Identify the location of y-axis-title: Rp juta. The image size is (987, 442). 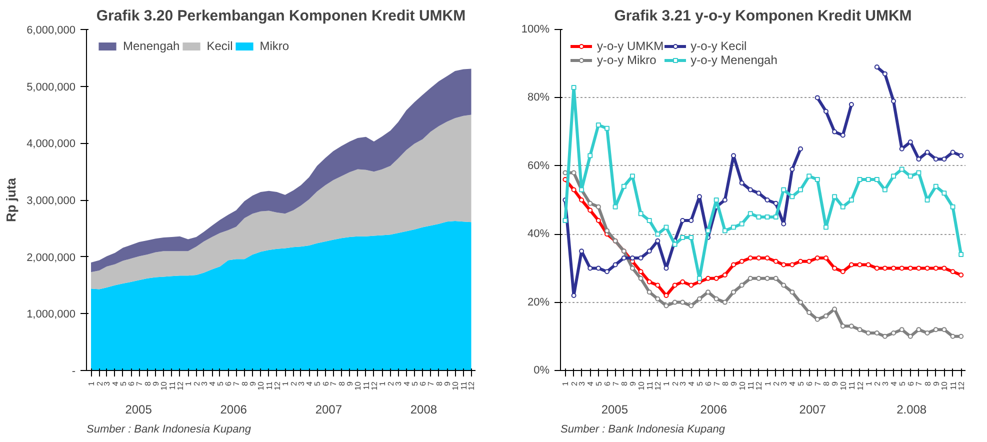
(11, 199).